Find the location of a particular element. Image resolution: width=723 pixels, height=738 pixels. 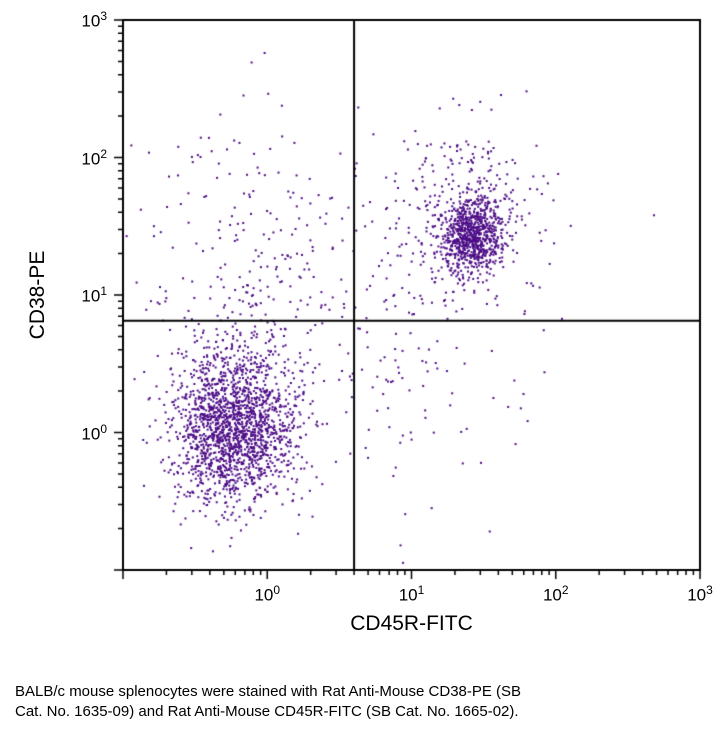

x-tick-label: 10³ is located at coordinates (700, 594).